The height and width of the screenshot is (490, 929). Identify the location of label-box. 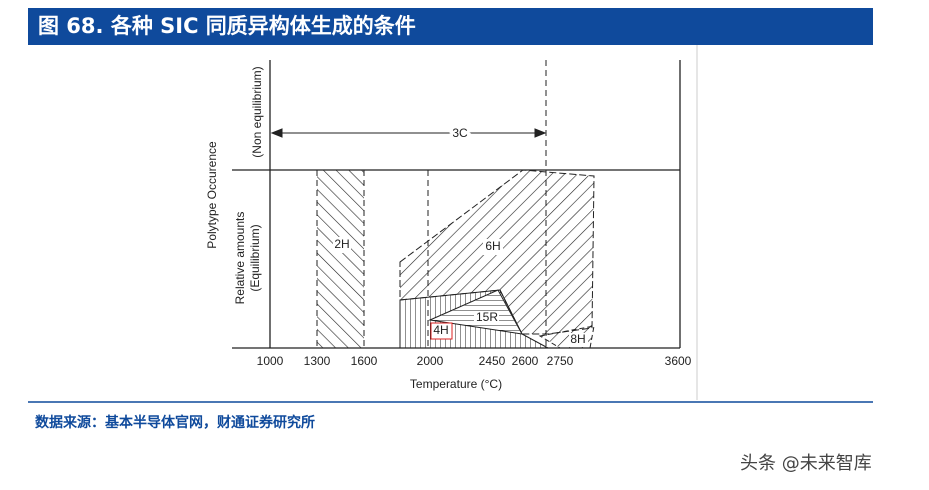
(441, 331).